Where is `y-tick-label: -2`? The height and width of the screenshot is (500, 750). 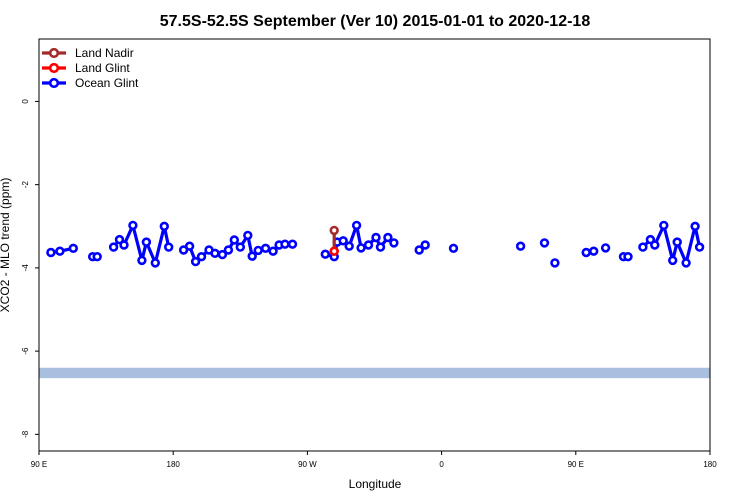 y-tick-label: -2 is located at coordinates (25, 185).